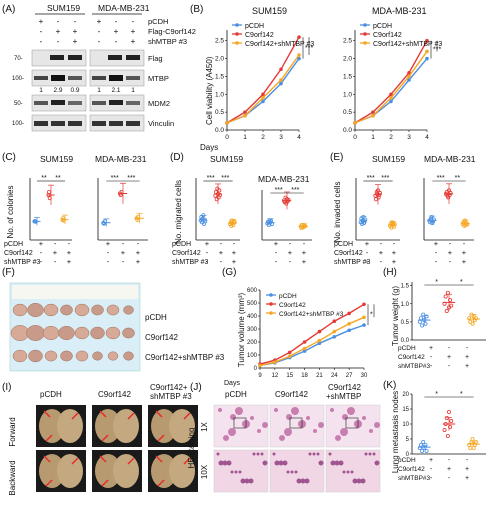 The height and width of the screenshot is (505, 496). Describe the element at coordinates (172, 31) in the screenshot. I see `a-cond-2: Flag-C9orf142` at that location.